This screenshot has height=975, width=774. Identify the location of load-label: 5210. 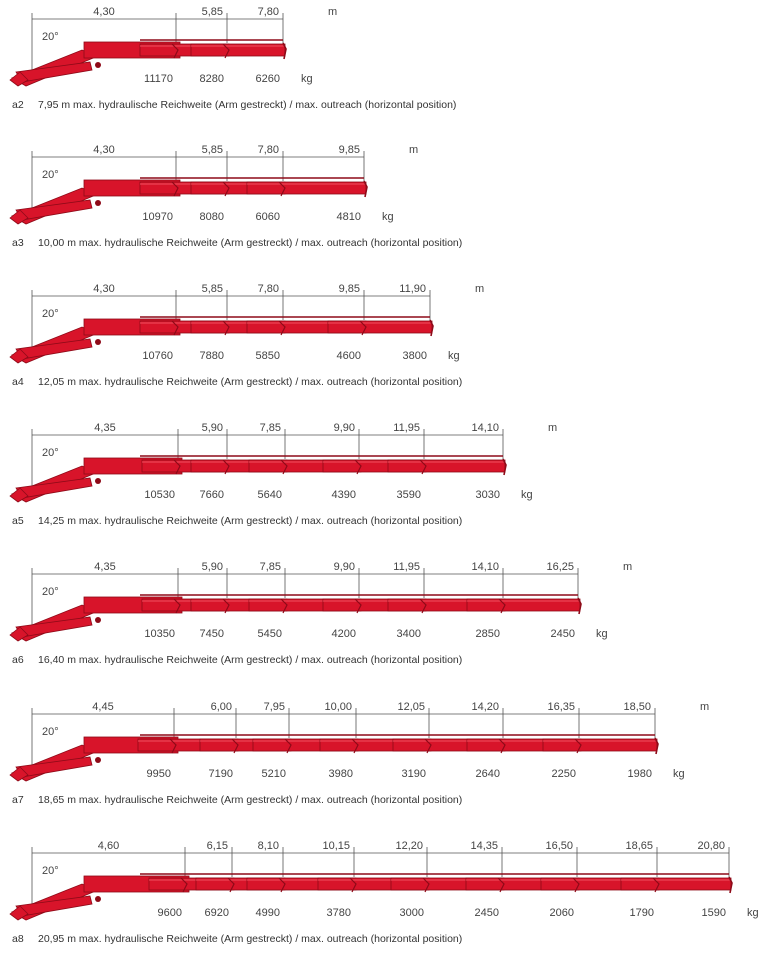
(274, 774).